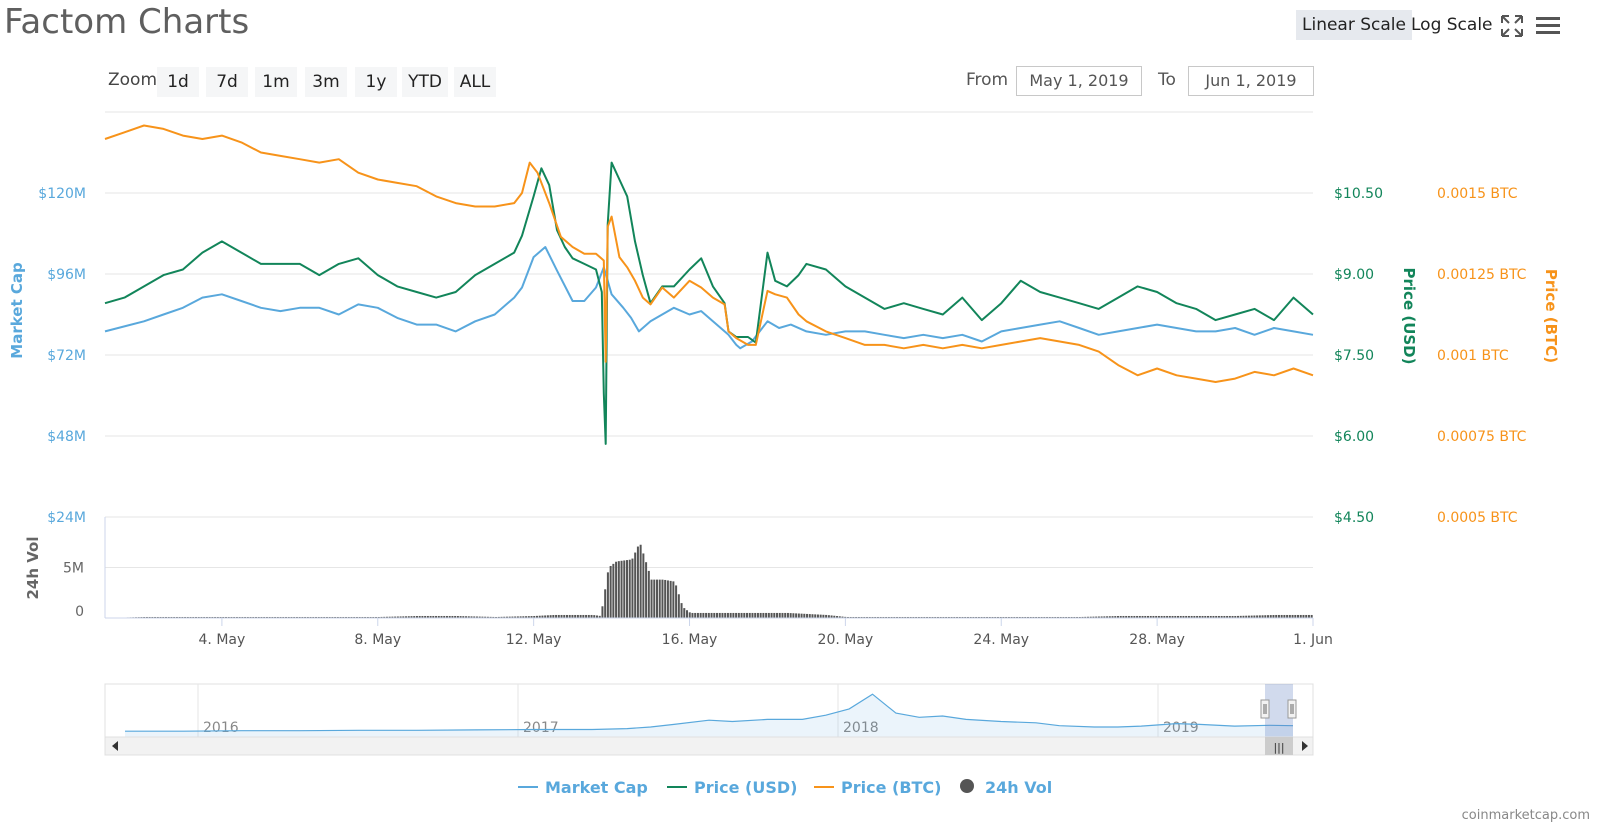 This screenshot has height=835, width=1600. Describe the element at coordinates (66, 518) in the screenshot. I see `market-cap-tick-label: $24M` at that location.